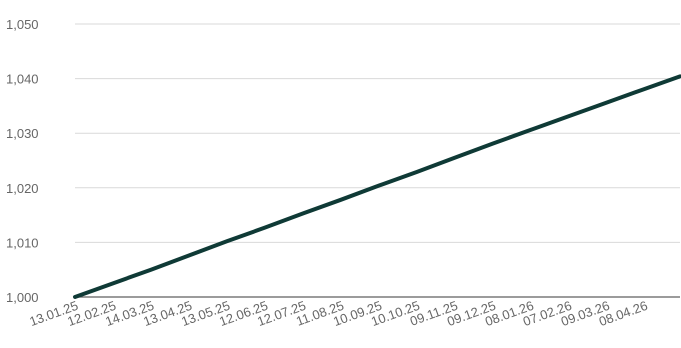 The height and width of the screenshot is (348, 681). I want to click on y-tick-label: 1,000, so click(22, 297).